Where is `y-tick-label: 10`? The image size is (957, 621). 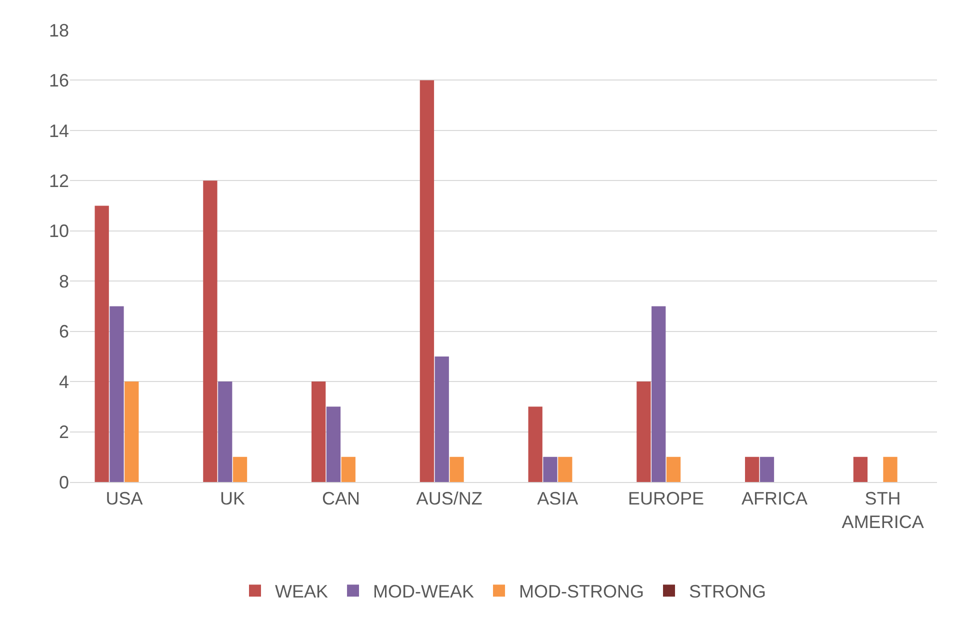 y-tick-label: 10 is located at coordinates (58, 231).